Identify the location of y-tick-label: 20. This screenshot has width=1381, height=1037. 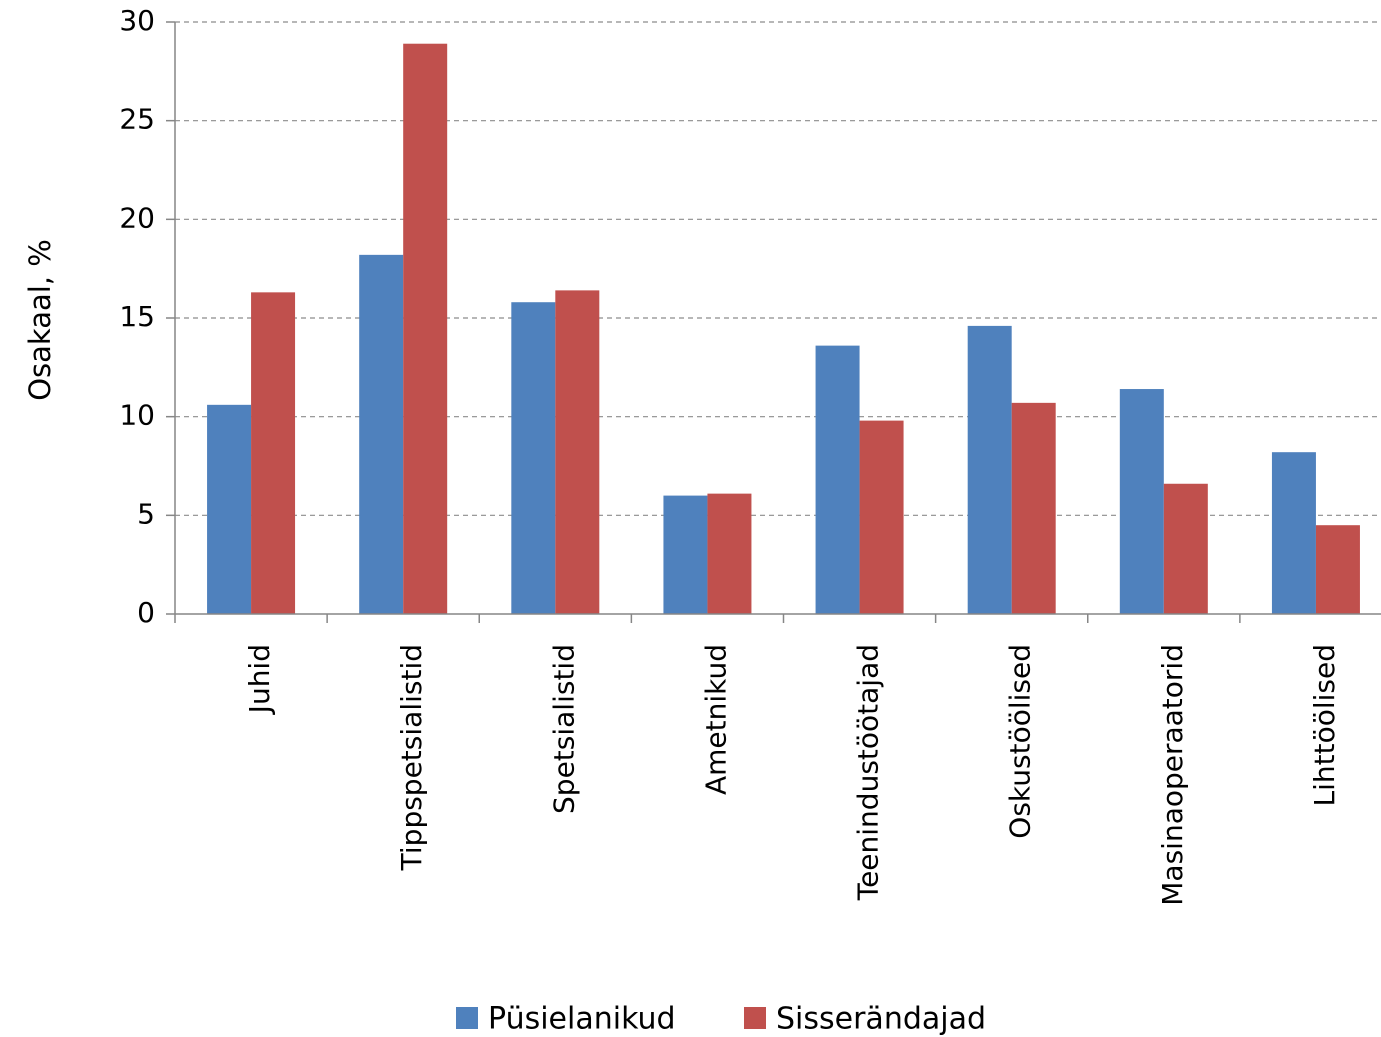
(137, 217).